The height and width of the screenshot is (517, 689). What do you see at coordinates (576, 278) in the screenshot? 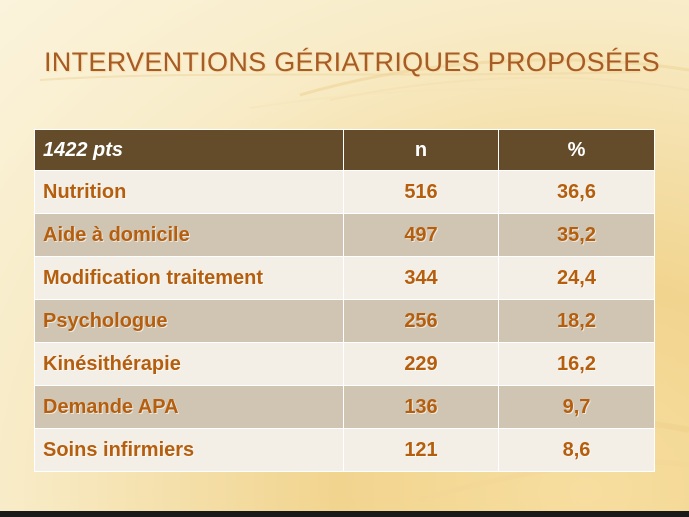
I see `row-percent: 24,4` at bounding box center [576, 278].